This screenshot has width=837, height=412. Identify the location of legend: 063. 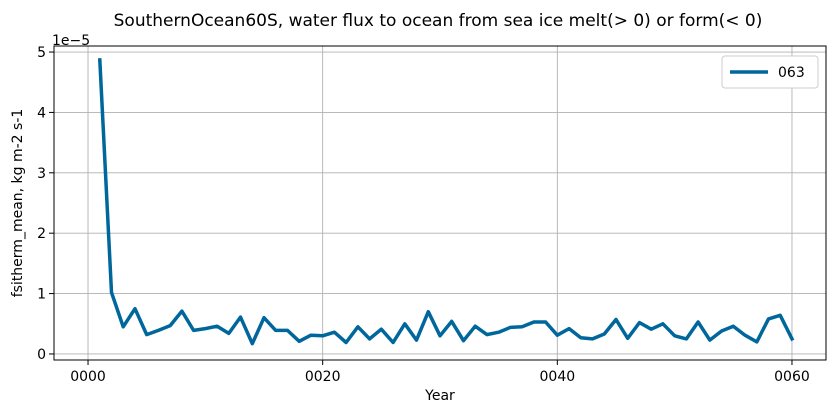
(770, 72).